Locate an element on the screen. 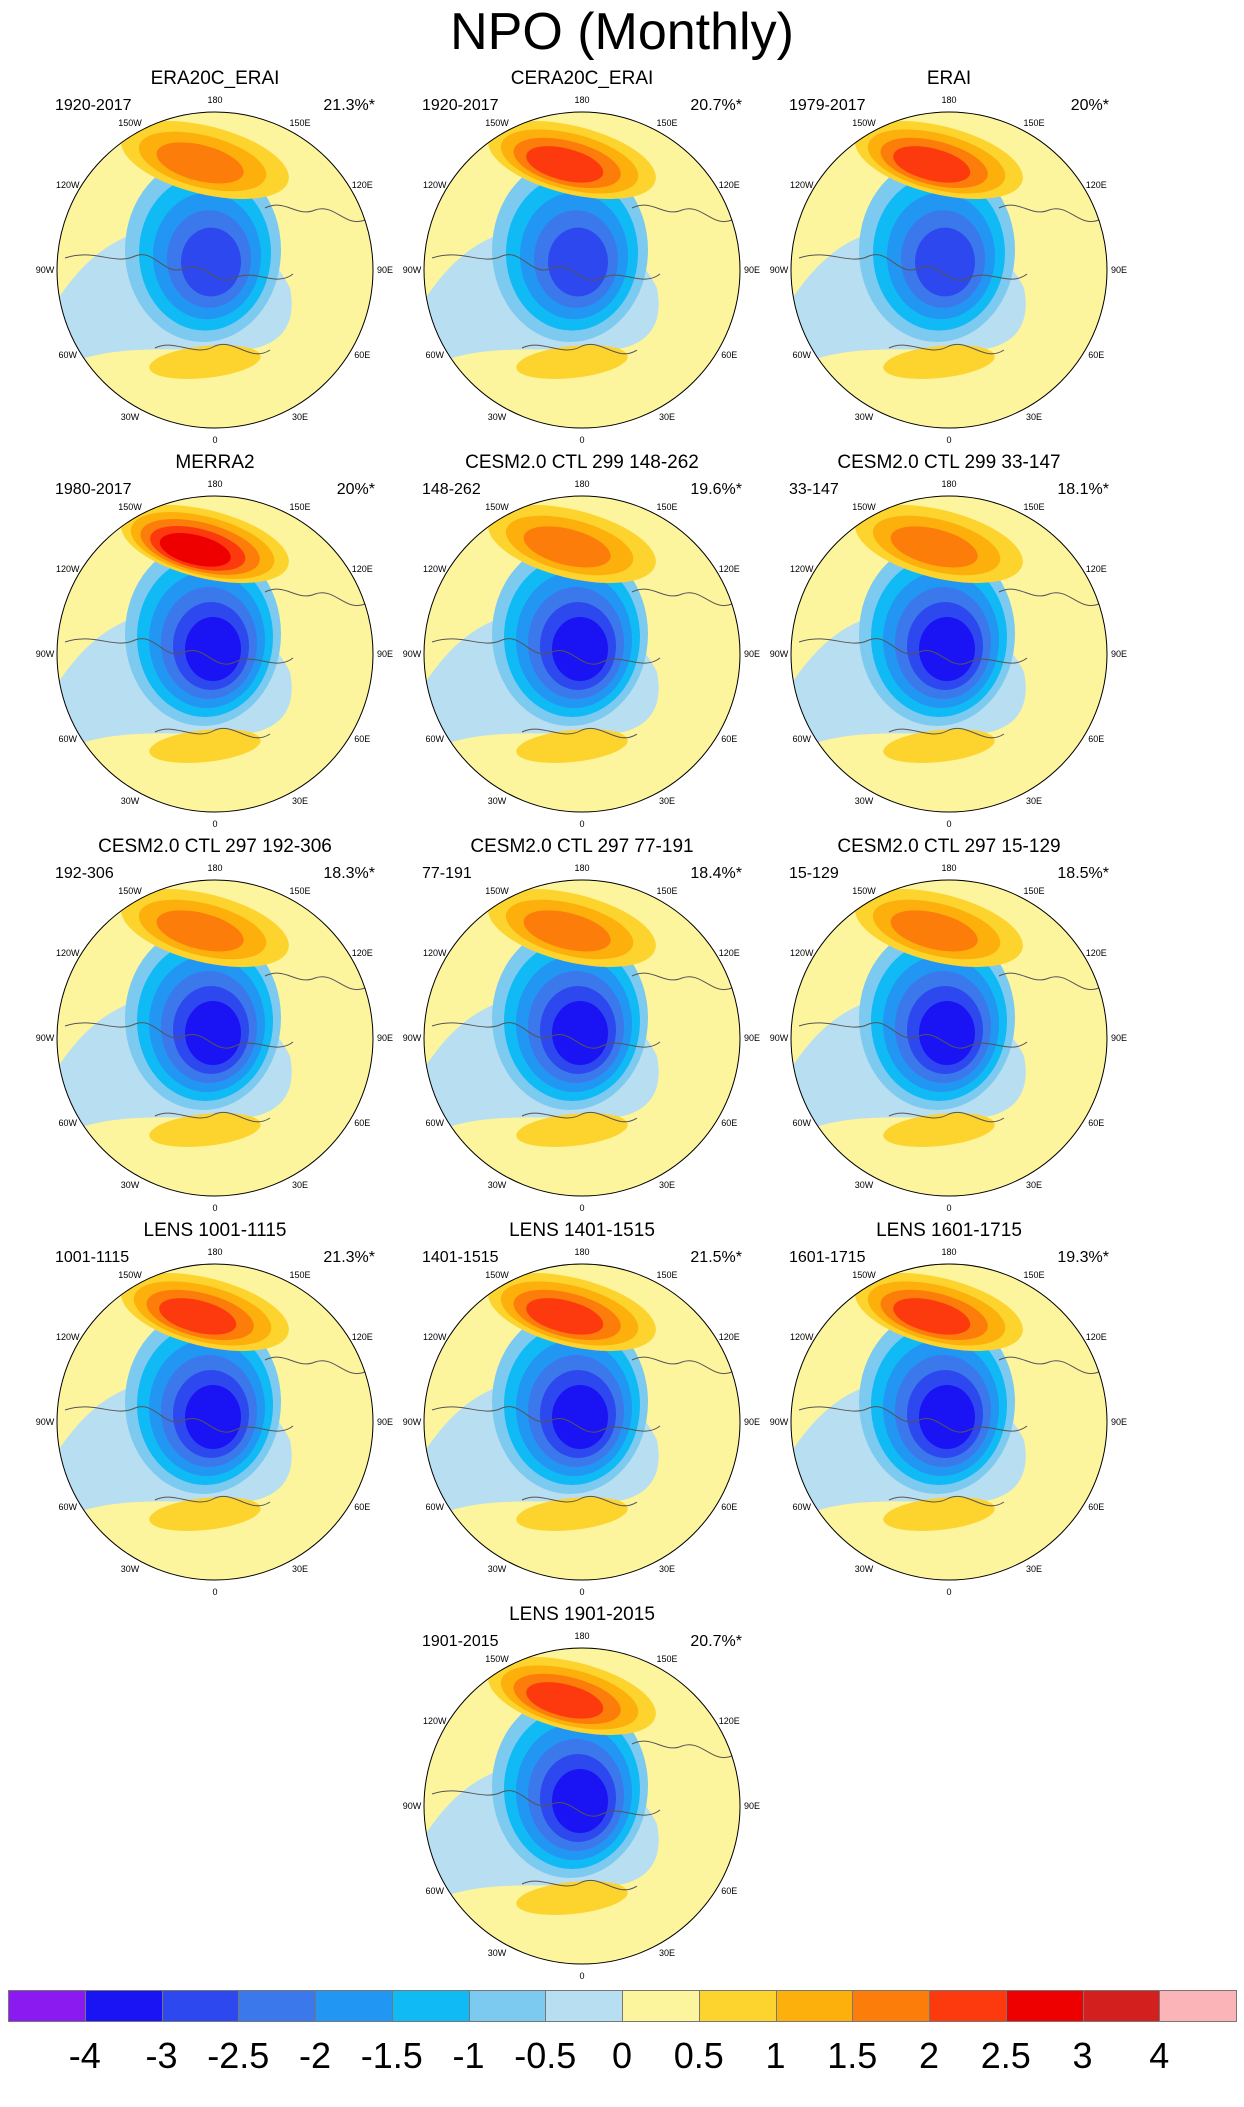 Image resolution: width=1244 pixels, height=2107 pixels. panel-title: LENS 1901-2015 is located at coordinates (582, 1614).